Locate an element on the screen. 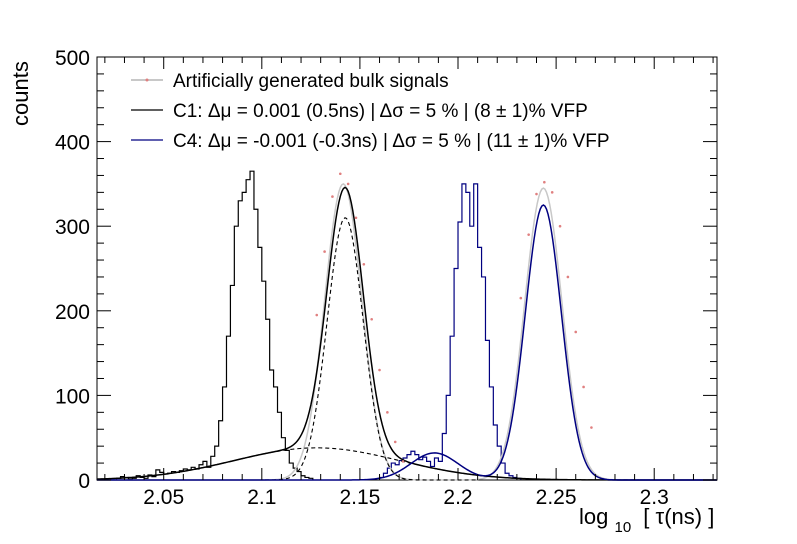  legend-marker-bulk is located at coordinates (147, 80).